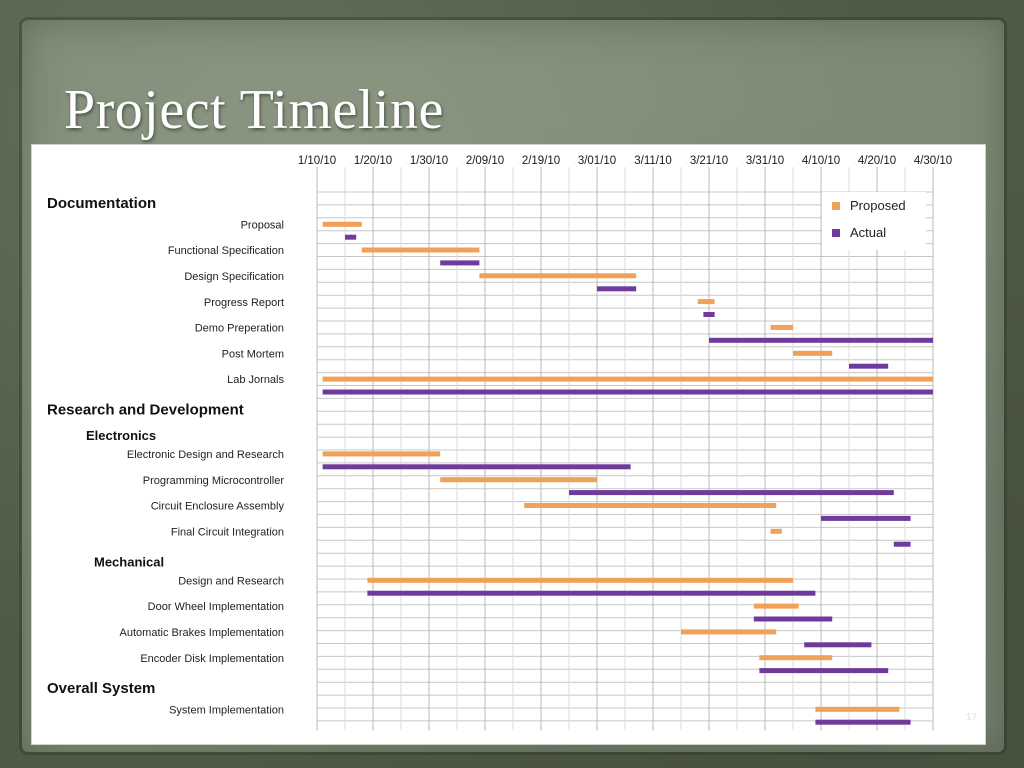 Image resolution: width=1024 pixels, height=768 pixels. What do you see at coordinates (653, 161) in the screenshot?
I see `x-tick-label: 3/11/10` at bounding box center [653, 161].